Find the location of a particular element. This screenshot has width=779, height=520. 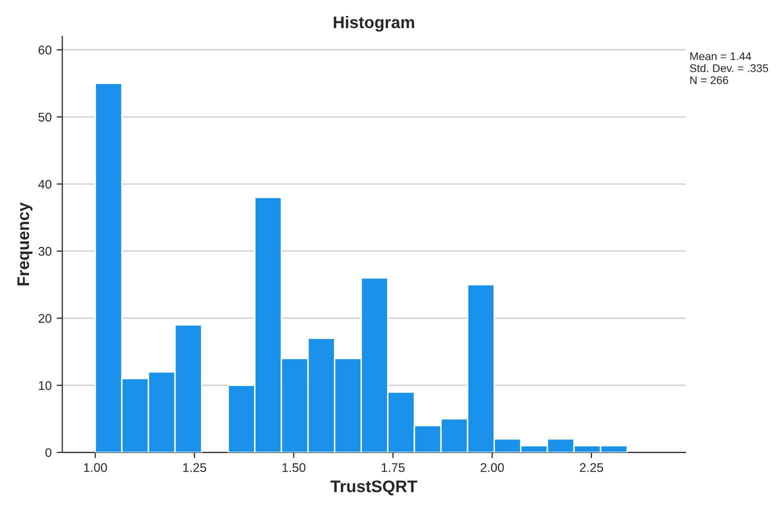

x-tick-label: 2.00 is located at coordinates (492, 467).